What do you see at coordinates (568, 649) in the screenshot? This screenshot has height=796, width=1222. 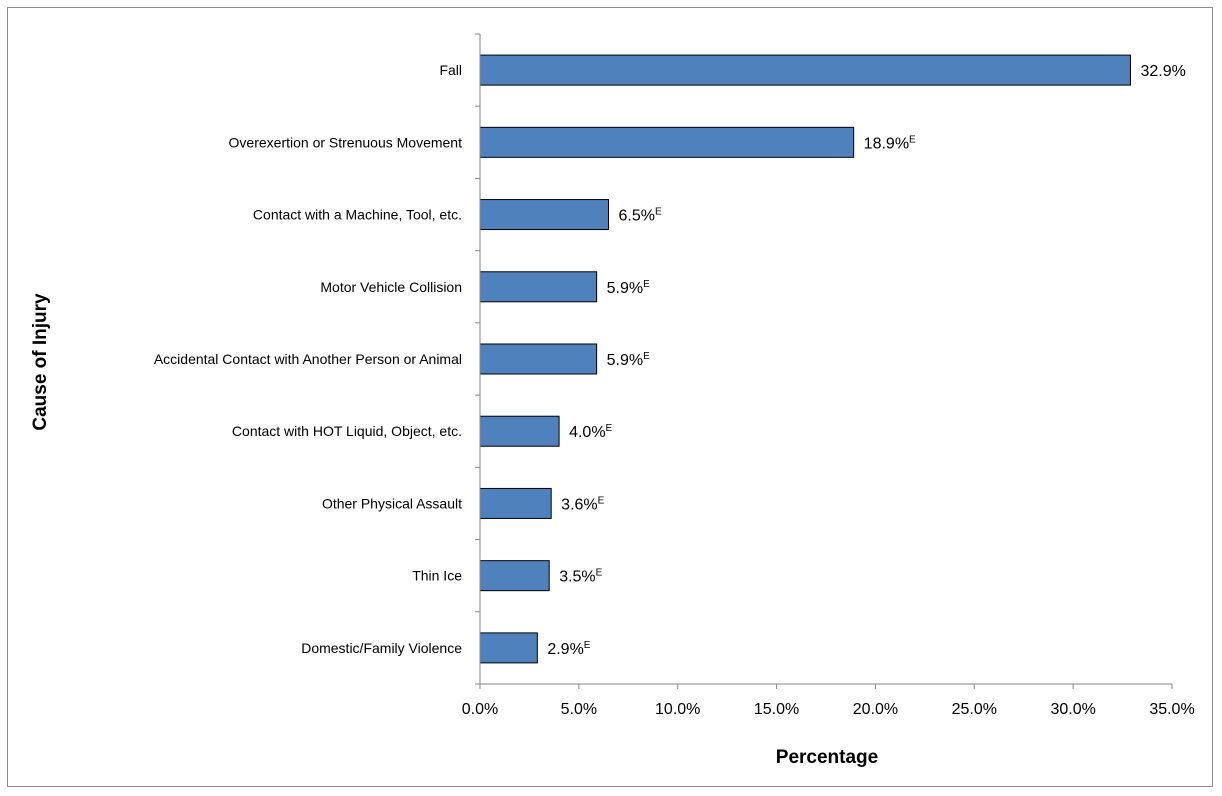 I see `data-label: 2.9%E` at bounding box center [568, 649].